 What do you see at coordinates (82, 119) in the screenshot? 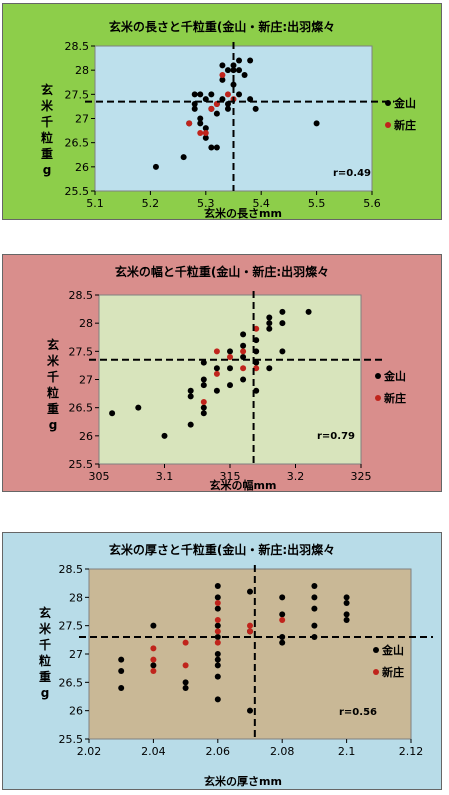
I see `y-tick-label: 27` at bounding box center [82, 119].